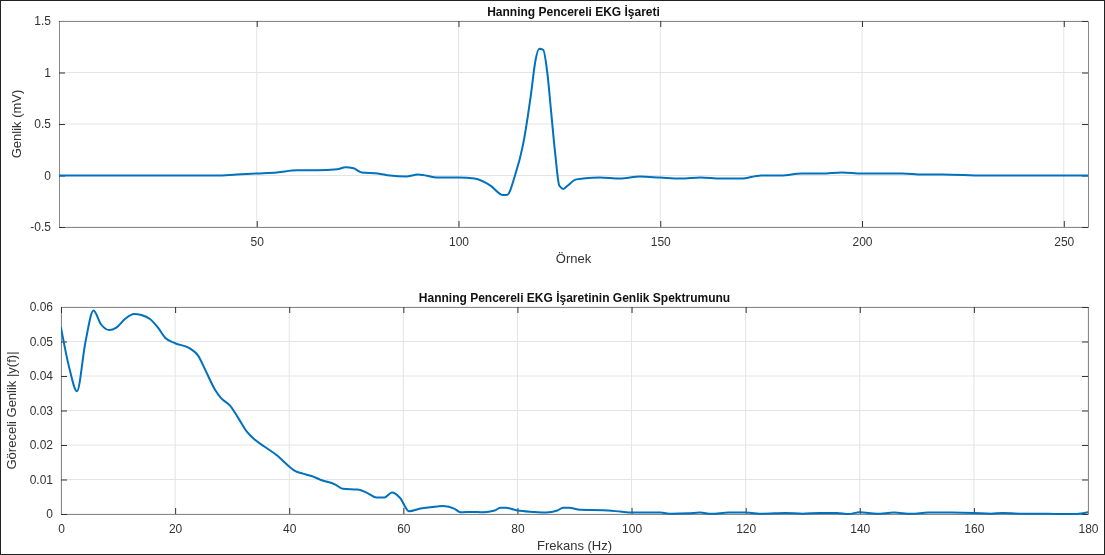 The image size is (1105, 555). I want to click on chart-title: Hanning Pencereli EKG İşaretinin Genlik Spektrumunu, so click(574, 297).